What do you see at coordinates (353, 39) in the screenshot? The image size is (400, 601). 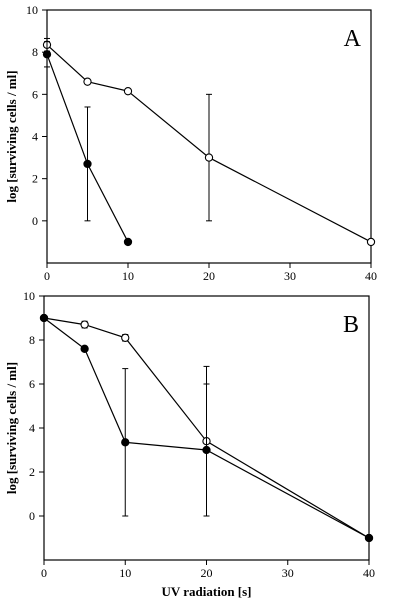 I see `panel-label: A` at bounding box center [353, 39].